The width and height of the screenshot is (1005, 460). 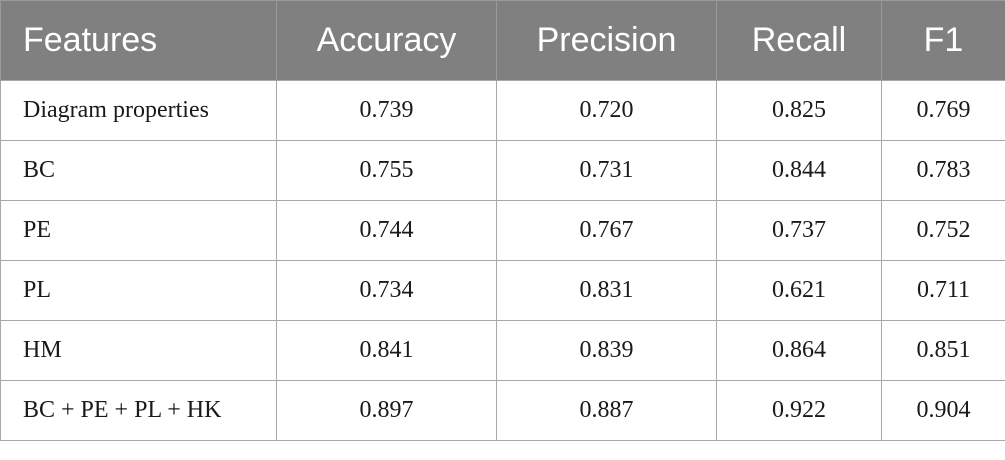 I want to click on accuracy-cell: 0.734, so click(x=386, y=290).